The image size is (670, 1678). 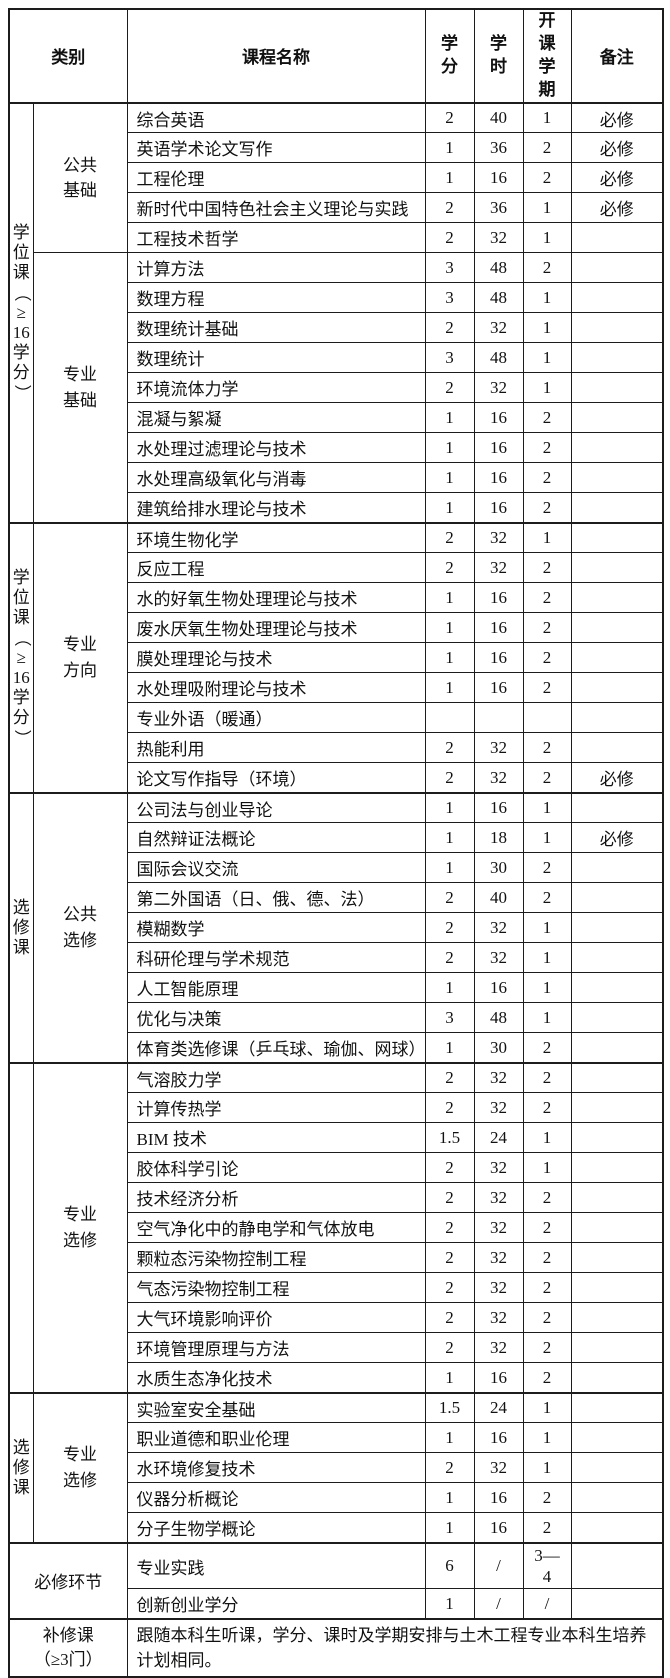 I want to click on subcategory-cell: 专业方向, so click(x=80, y=657).